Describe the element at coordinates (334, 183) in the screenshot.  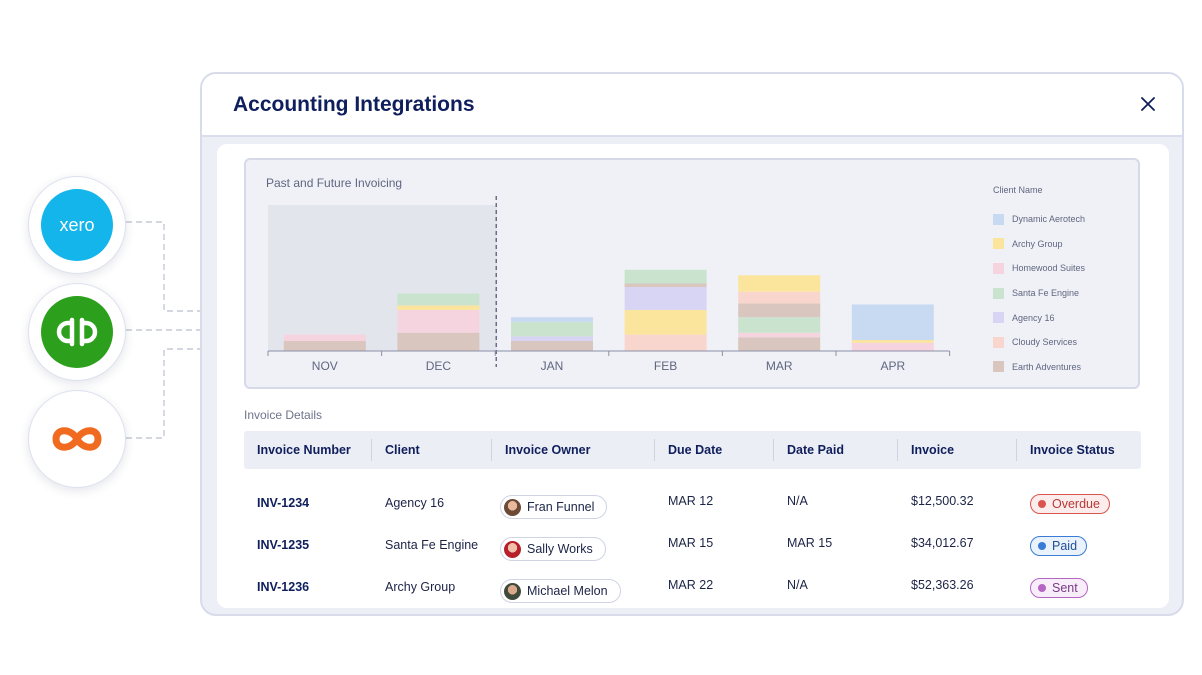
I see `chart-title: Past and Future Invoicing` at that location.